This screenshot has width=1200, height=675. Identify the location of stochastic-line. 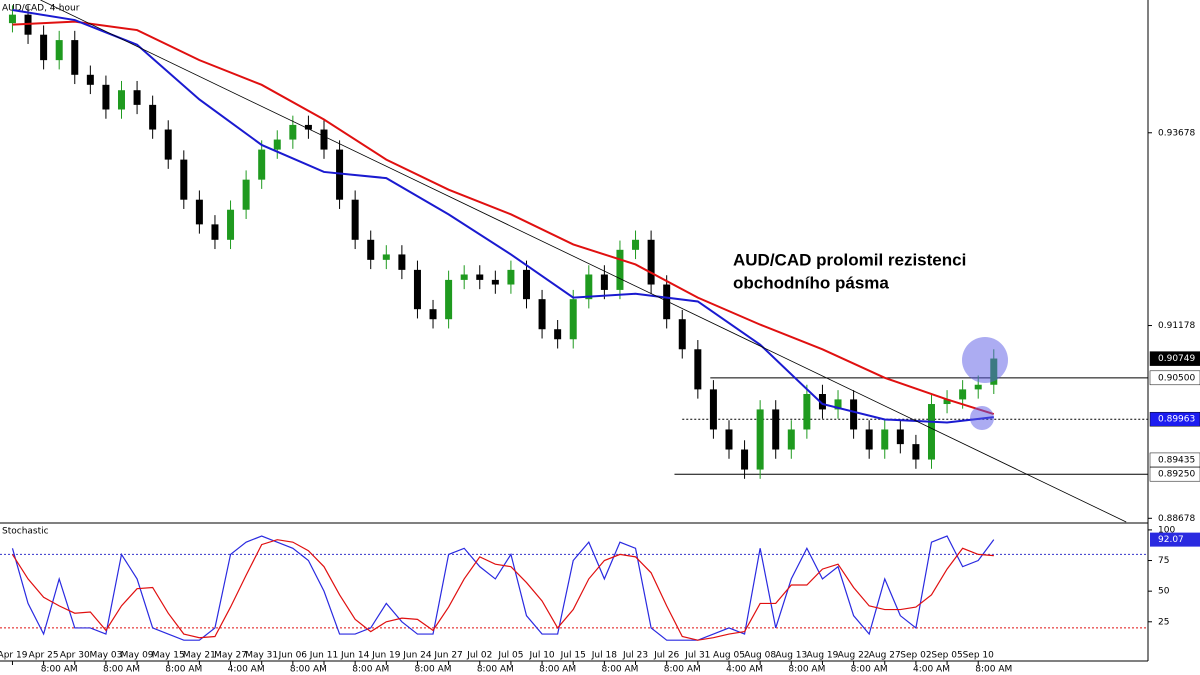
(502, 590).